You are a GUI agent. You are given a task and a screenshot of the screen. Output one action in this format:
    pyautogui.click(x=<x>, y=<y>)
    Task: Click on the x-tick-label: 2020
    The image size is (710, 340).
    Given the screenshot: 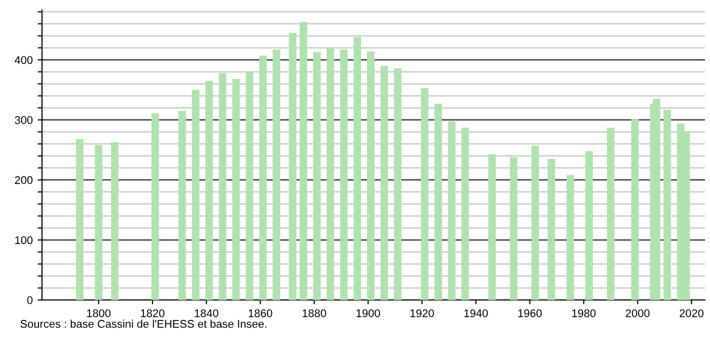 What is the action you would take?
    pyautogui.click(x=692, y=313)
    